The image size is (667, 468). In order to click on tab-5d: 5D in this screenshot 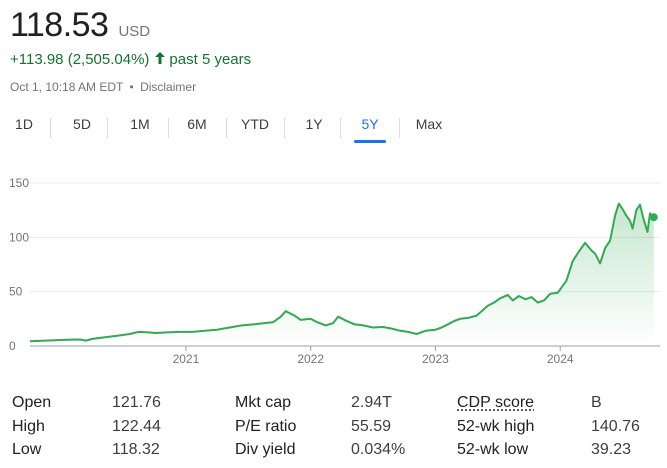, I will do `click(82, 124)`.